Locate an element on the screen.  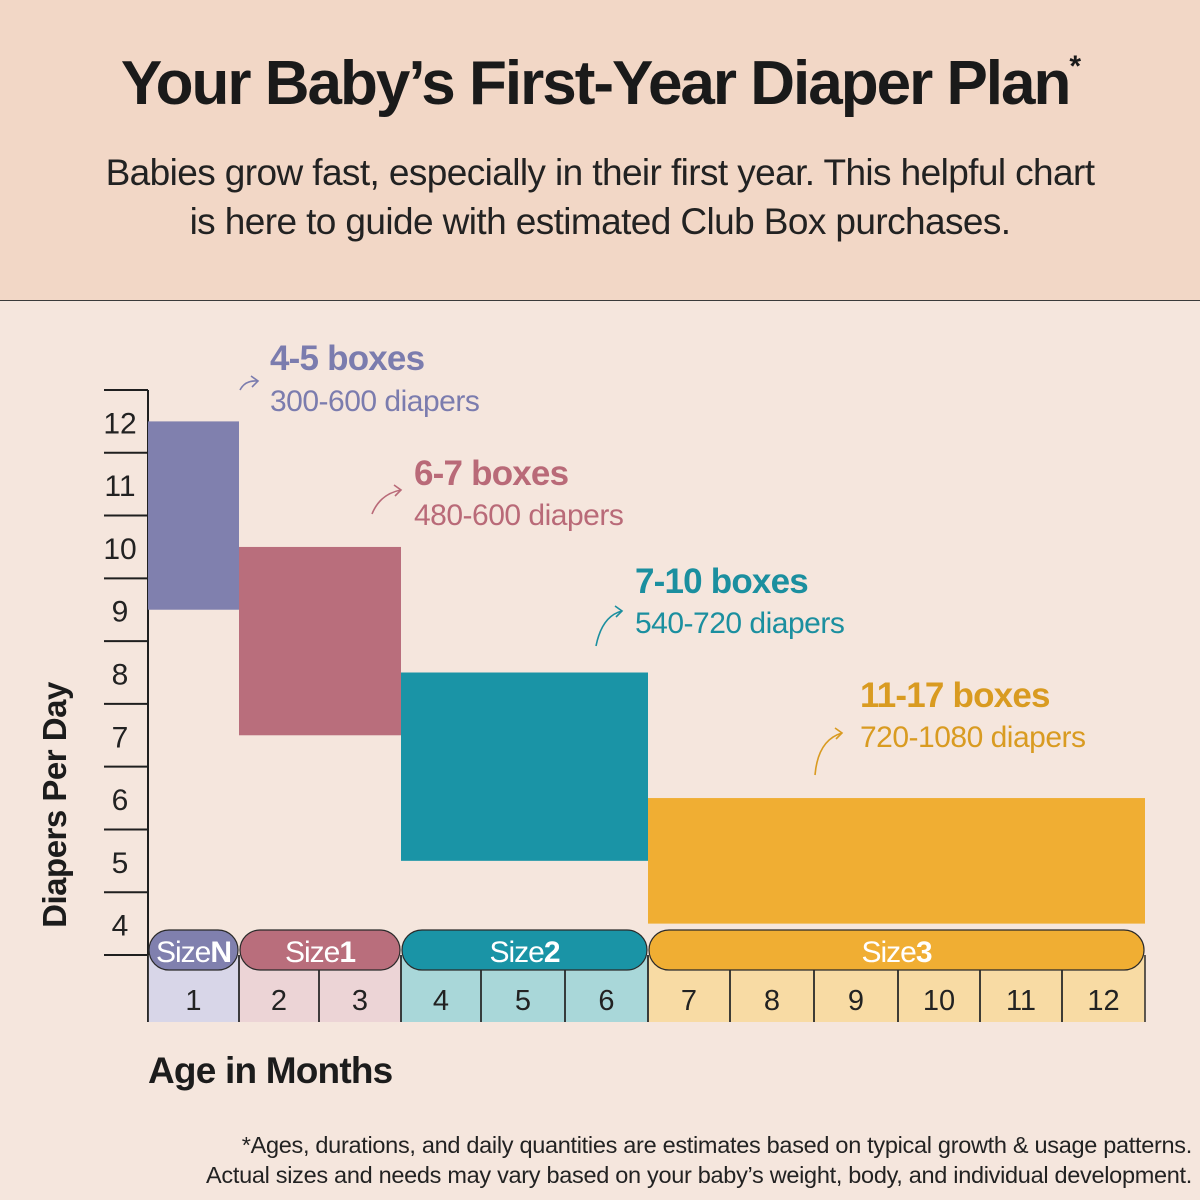
y-tick-label: 4 is located at coordinates (120, 926).